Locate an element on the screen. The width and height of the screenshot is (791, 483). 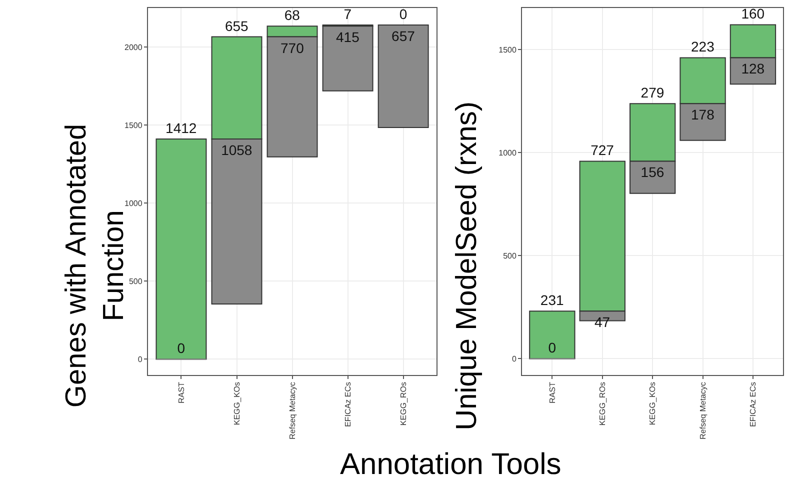
x-axis-title: Annotation Tools is located at coordinates (451, 464).